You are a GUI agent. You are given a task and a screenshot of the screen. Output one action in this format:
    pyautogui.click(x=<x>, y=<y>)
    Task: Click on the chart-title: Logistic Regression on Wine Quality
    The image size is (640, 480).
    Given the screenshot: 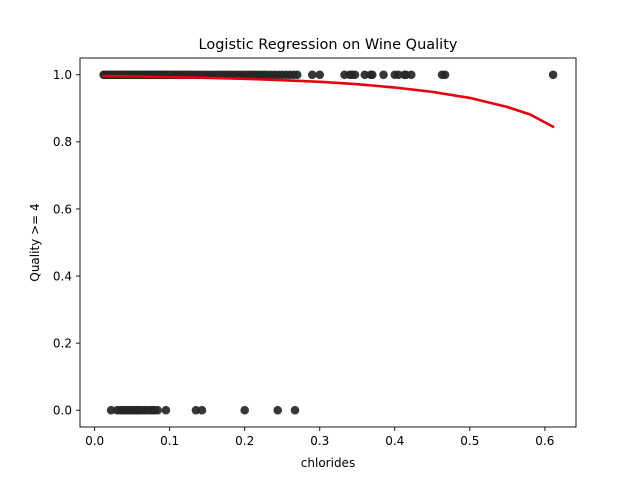 What is the action you would take?
    pyautogui.click(x=328, y=45)
    